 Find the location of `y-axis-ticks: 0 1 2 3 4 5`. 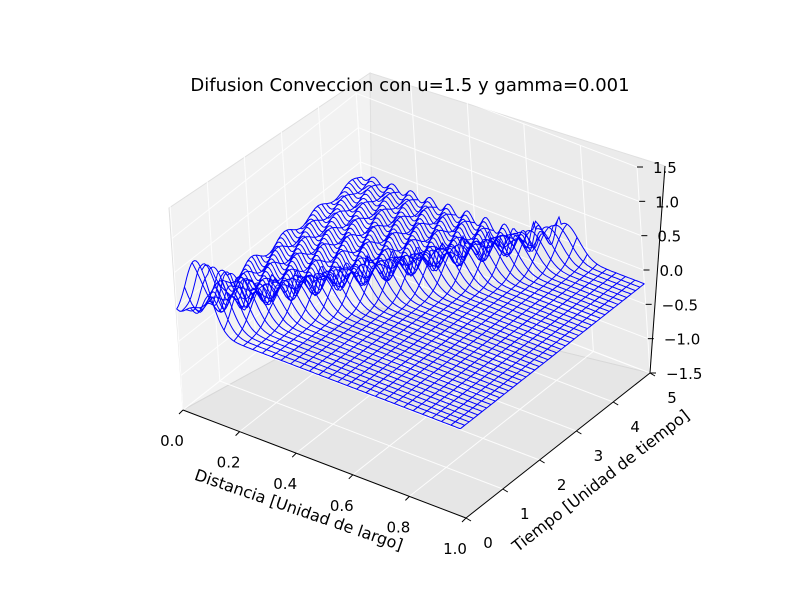

y-axis-ticks: 0 1 2 3 4 5 is located at coordinates (571, 462).